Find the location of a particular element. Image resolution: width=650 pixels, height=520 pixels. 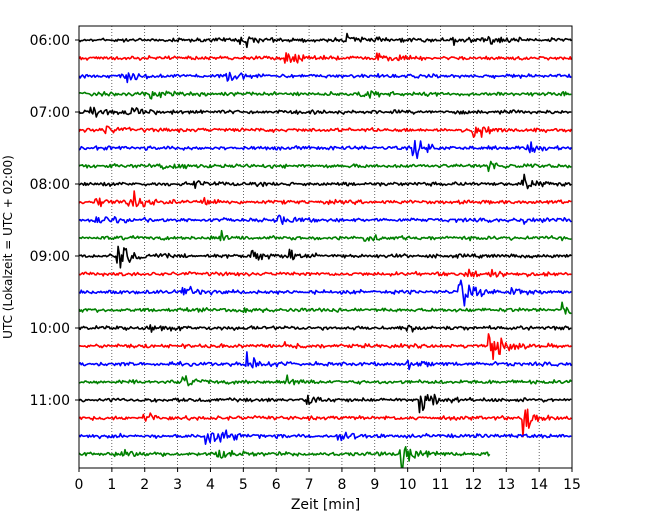

x-tick-label: 8 is located at coordinates (341, 485).